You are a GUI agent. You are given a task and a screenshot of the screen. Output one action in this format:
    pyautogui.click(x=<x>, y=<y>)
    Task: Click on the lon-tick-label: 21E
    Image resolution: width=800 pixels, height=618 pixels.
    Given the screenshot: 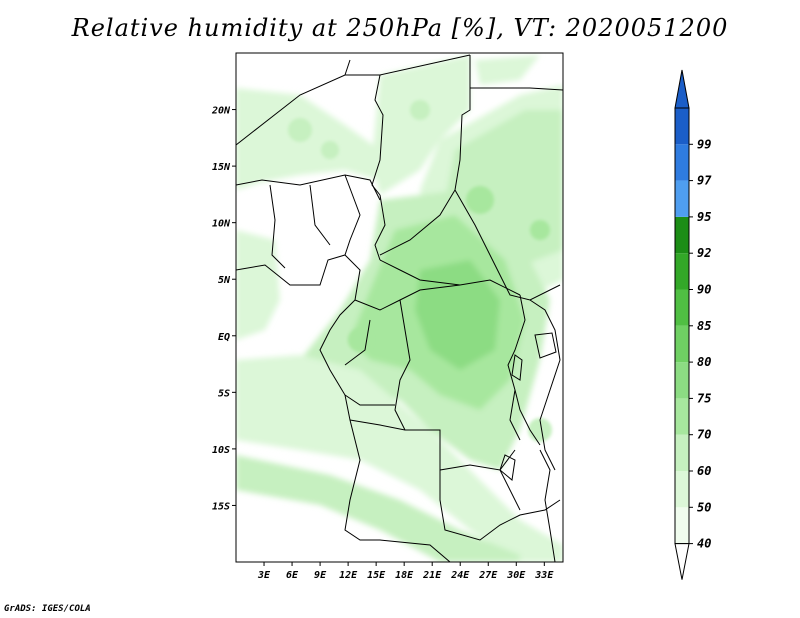 What is the action you would take?
    pyautogui.click(x=432, y=575)
    